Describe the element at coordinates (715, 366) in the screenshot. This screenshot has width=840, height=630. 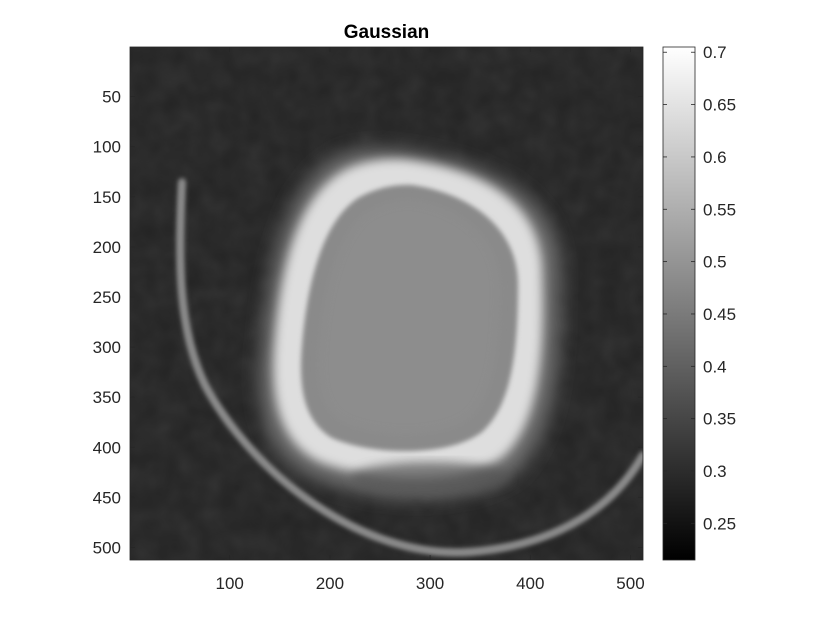
I see `colorbar-tick-label: 0.4` at that location.